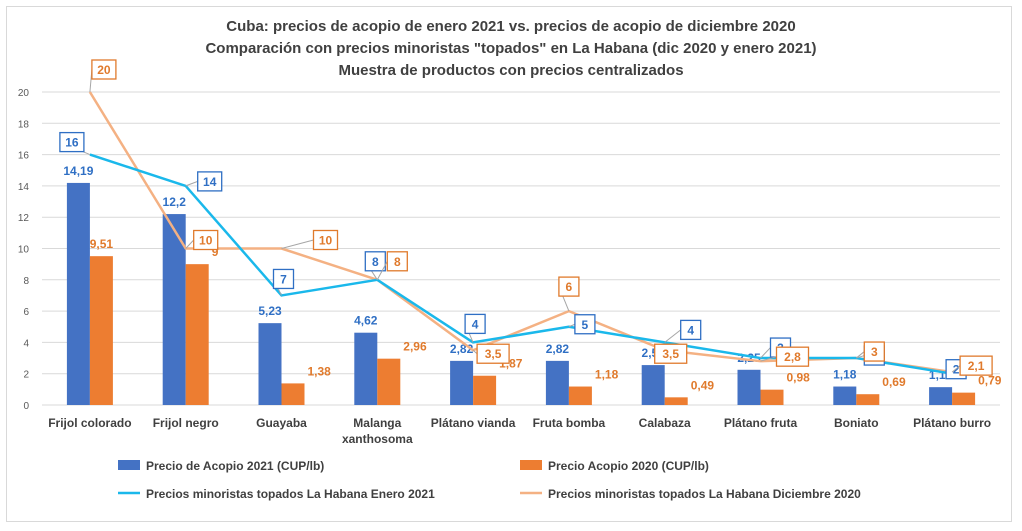 The image size is (1022, 531). I want to click on category-label: Boniato, so click(856, 423).